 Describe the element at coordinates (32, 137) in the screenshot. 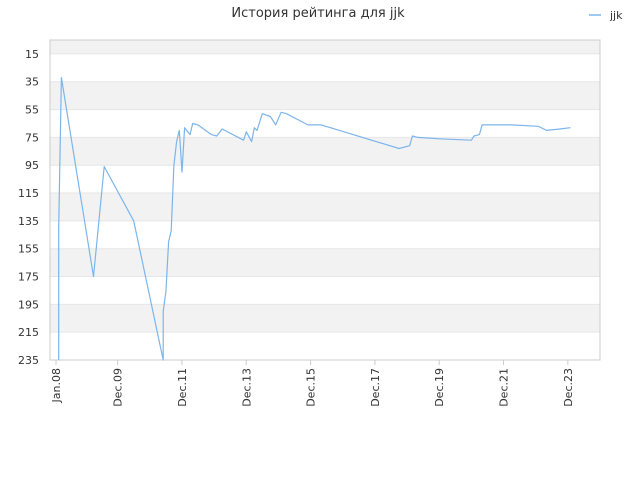

I see `y-tick-label: 75` at that location.